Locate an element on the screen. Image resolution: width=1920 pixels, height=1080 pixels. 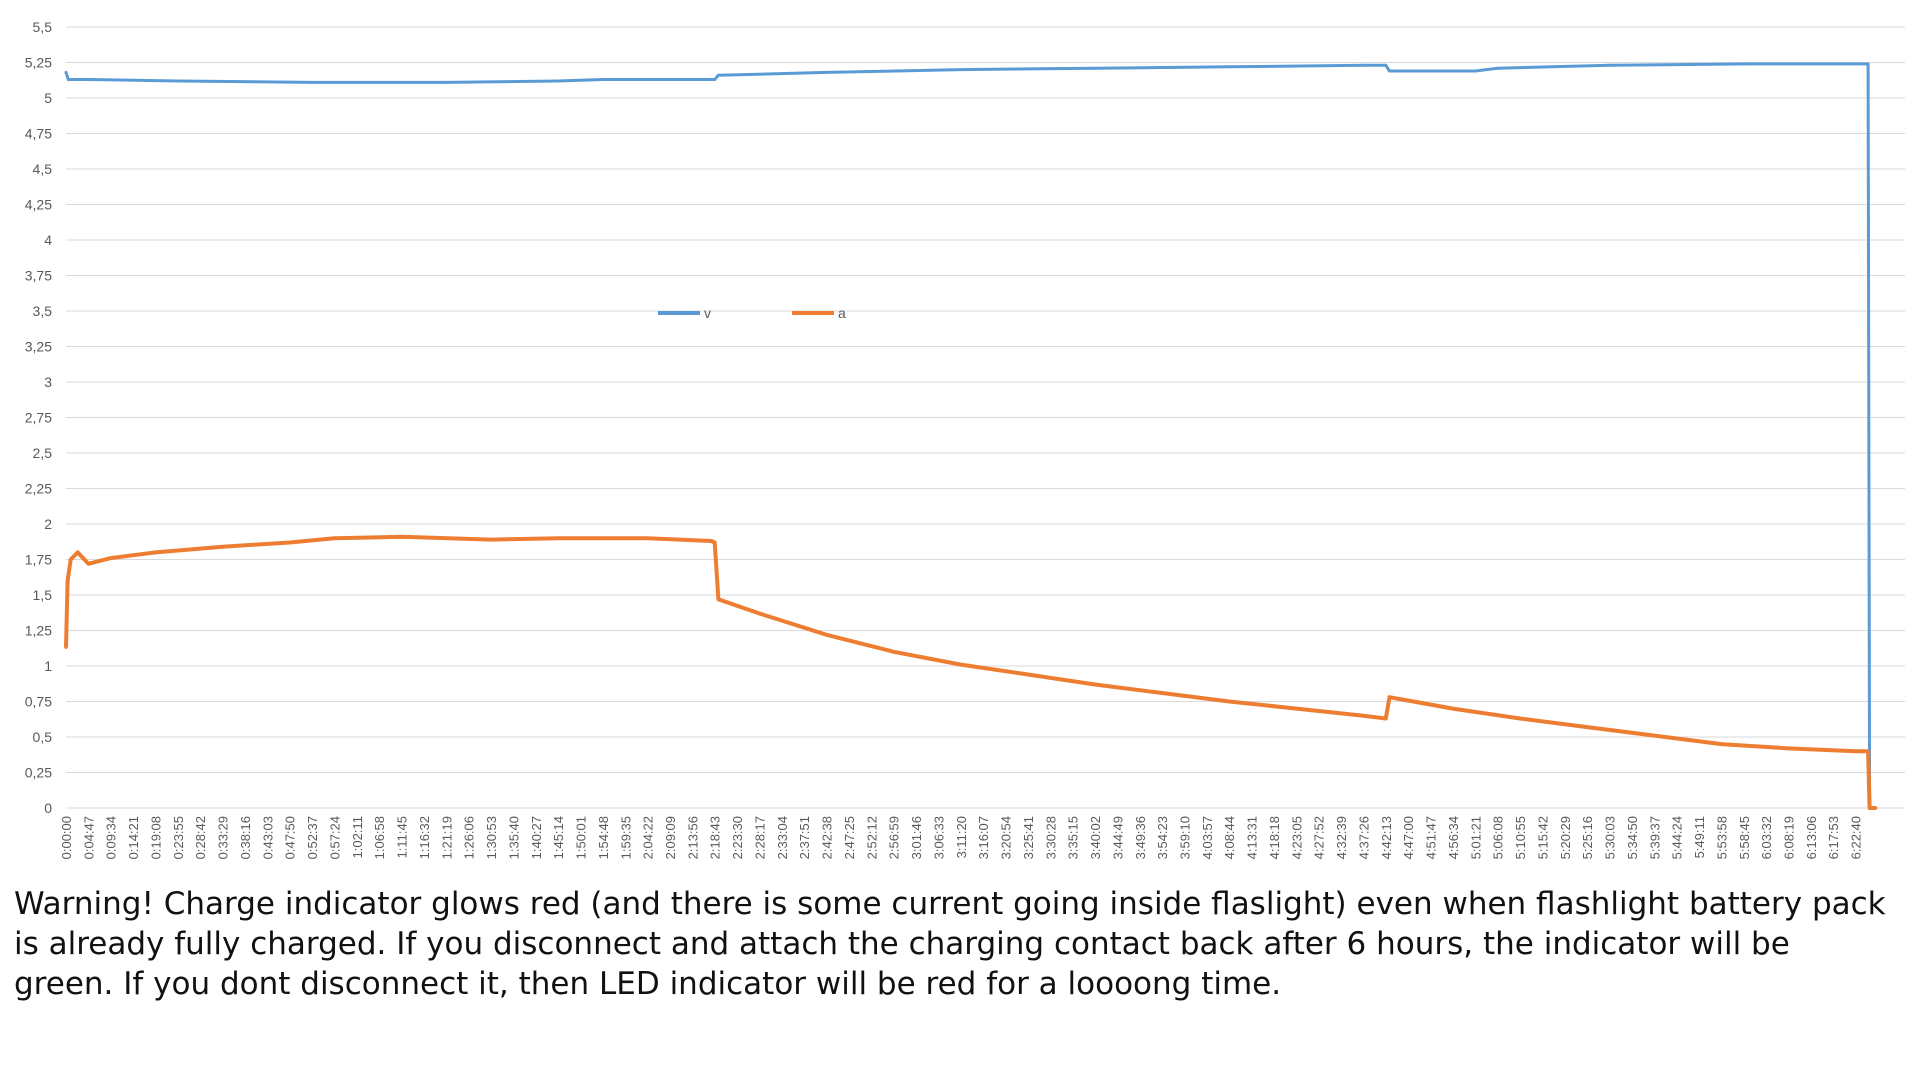
x-tick-label: 3:25:41 is located at coordinates (1028, 837).